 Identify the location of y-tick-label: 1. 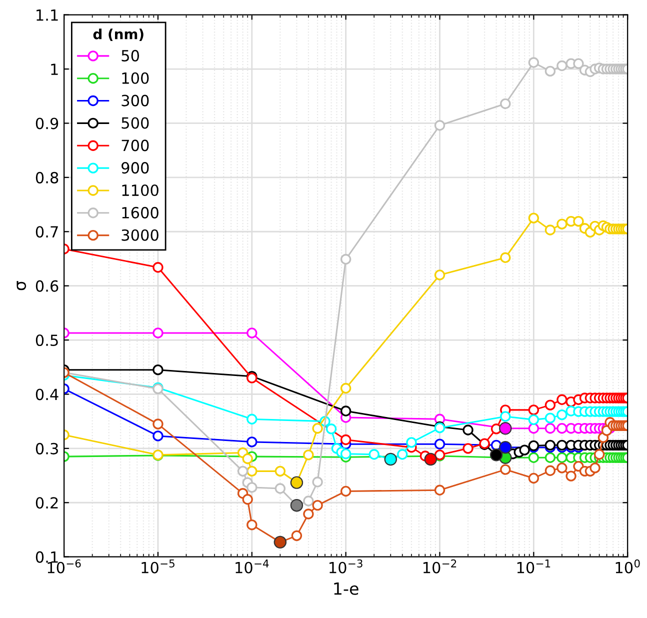
(54, 69).